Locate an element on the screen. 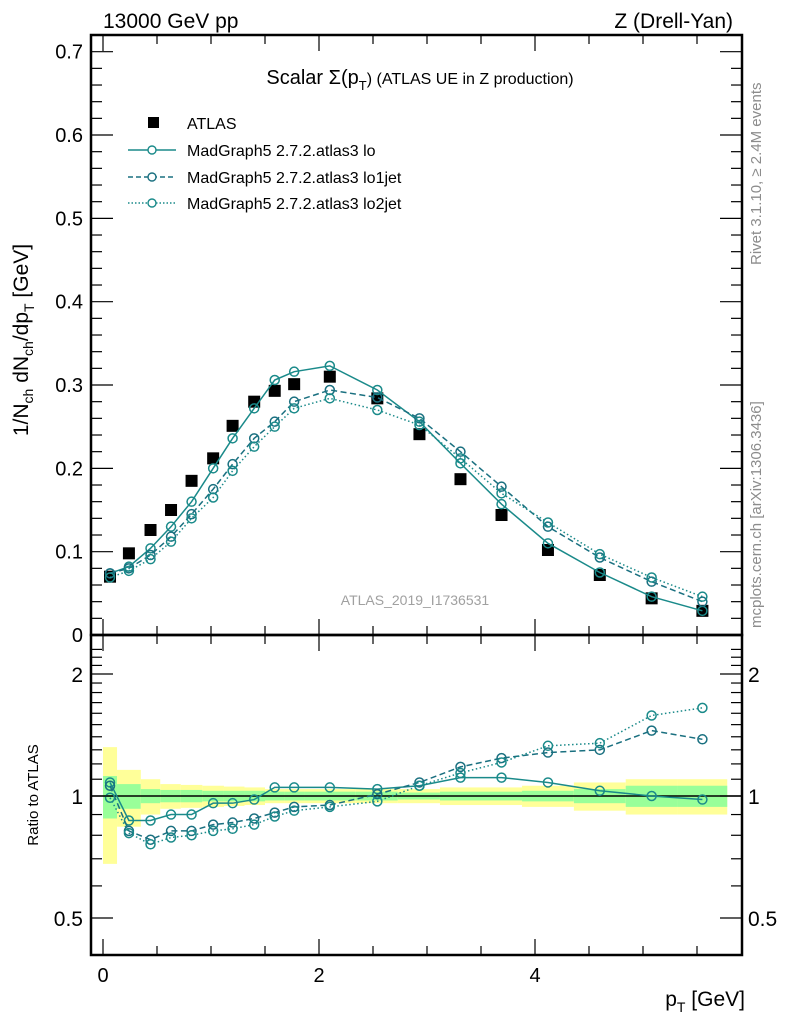  ratio-series-madgraph5-2-7-2-atlas3-lo2jet is located at coordinates (406, 776).